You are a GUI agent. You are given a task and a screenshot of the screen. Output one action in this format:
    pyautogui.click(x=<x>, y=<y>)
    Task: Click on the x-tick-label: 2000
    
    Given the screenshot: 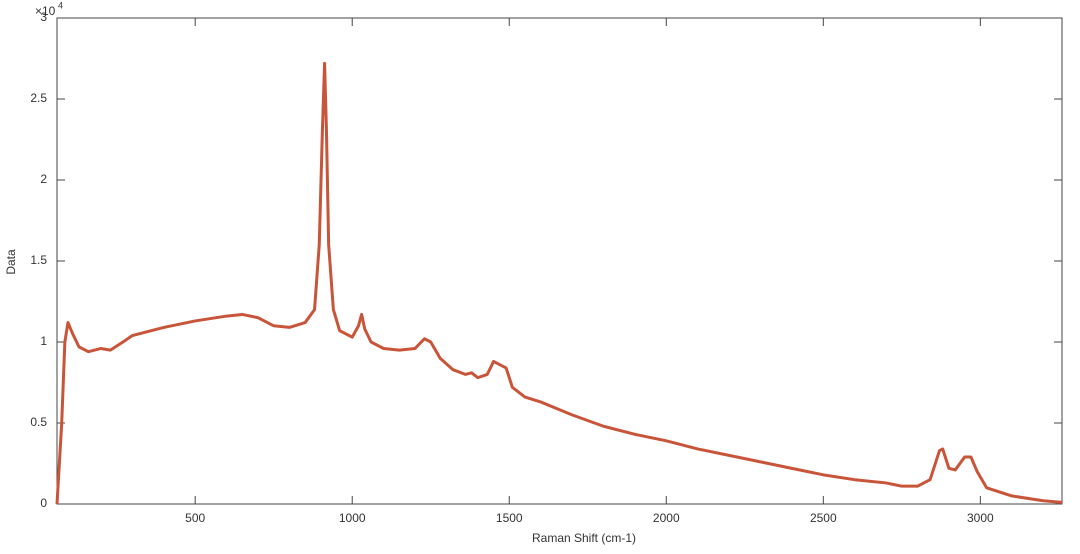 What is the action you would take?
    pyautogui.click(x=666, y=518)
    